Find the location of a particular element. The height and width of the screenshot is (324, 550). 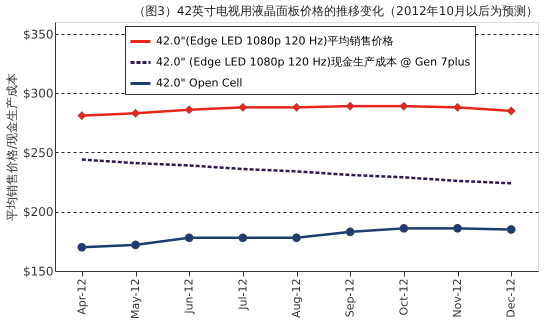

y-tick-label: $300 is located at coordinates (38, 93).